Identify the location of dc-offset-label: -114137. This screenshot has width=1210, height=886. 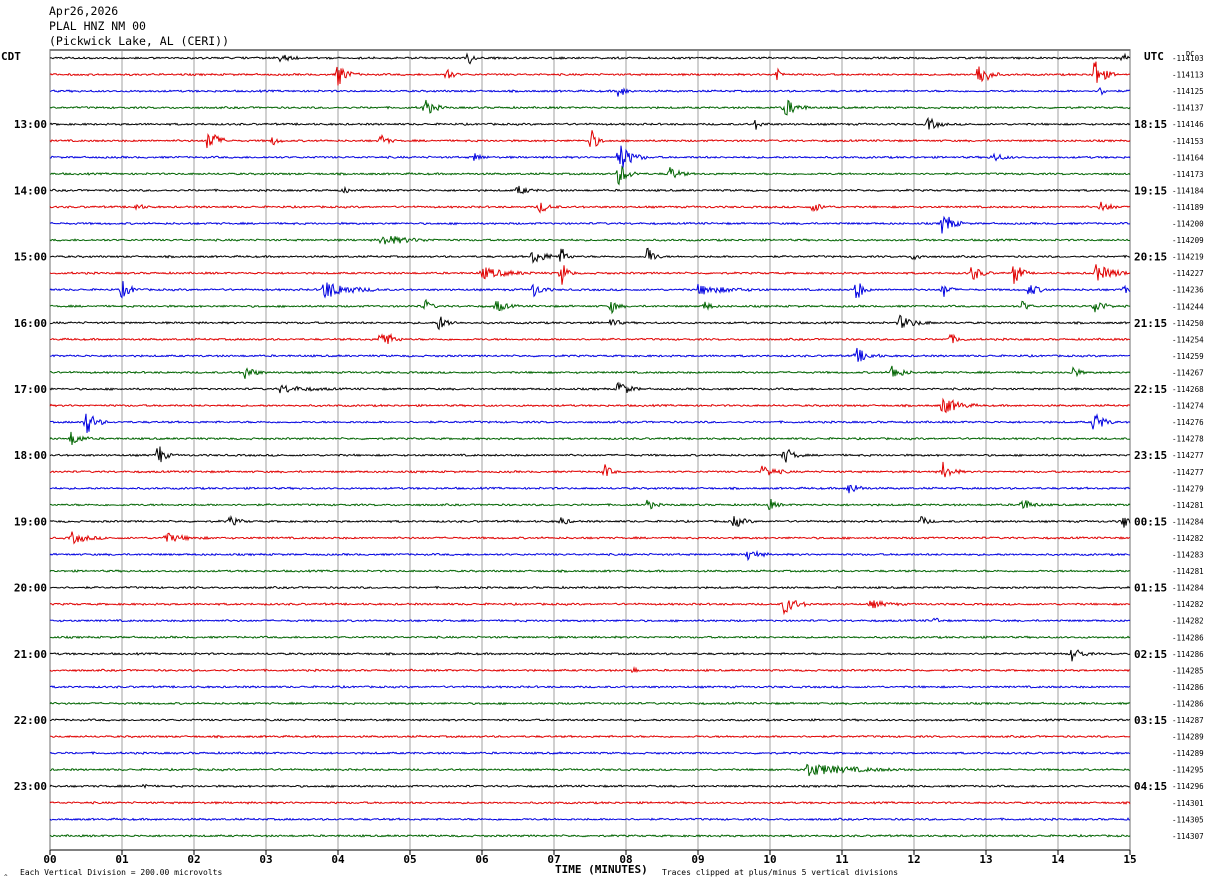
(1188, 108).